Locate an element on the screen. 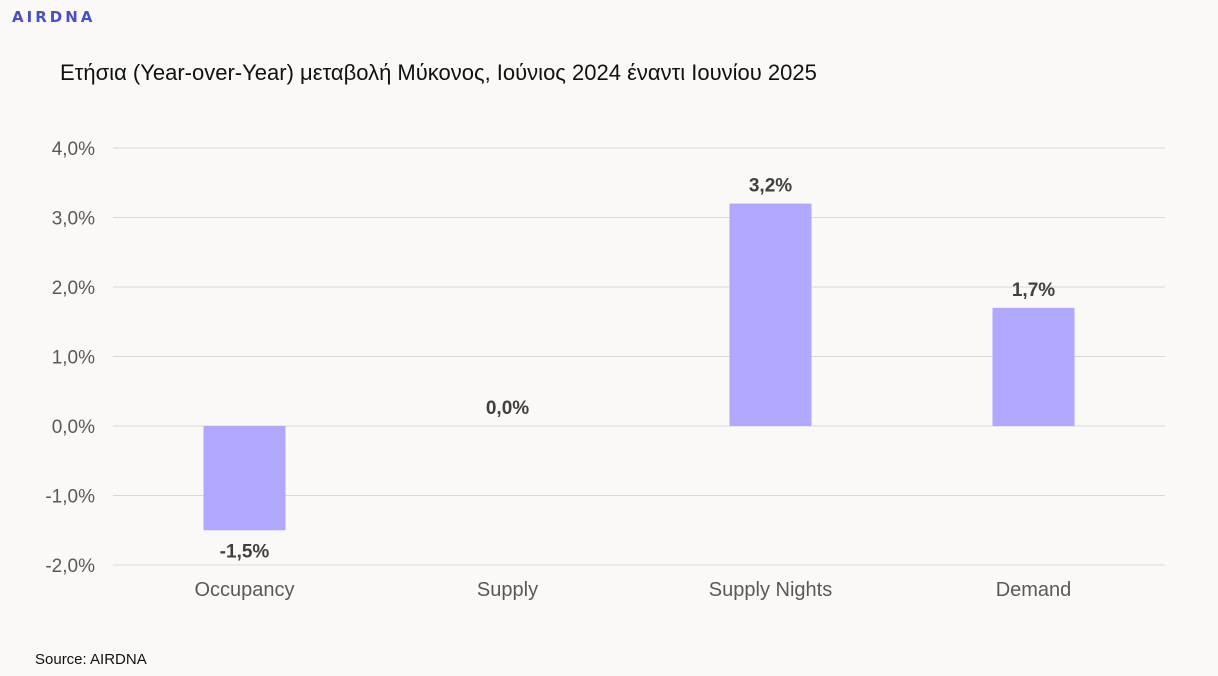 The width and height of the screenshot is (1218, 676). airdna-logo: AIRDNA is located at coordinates (54, 17).